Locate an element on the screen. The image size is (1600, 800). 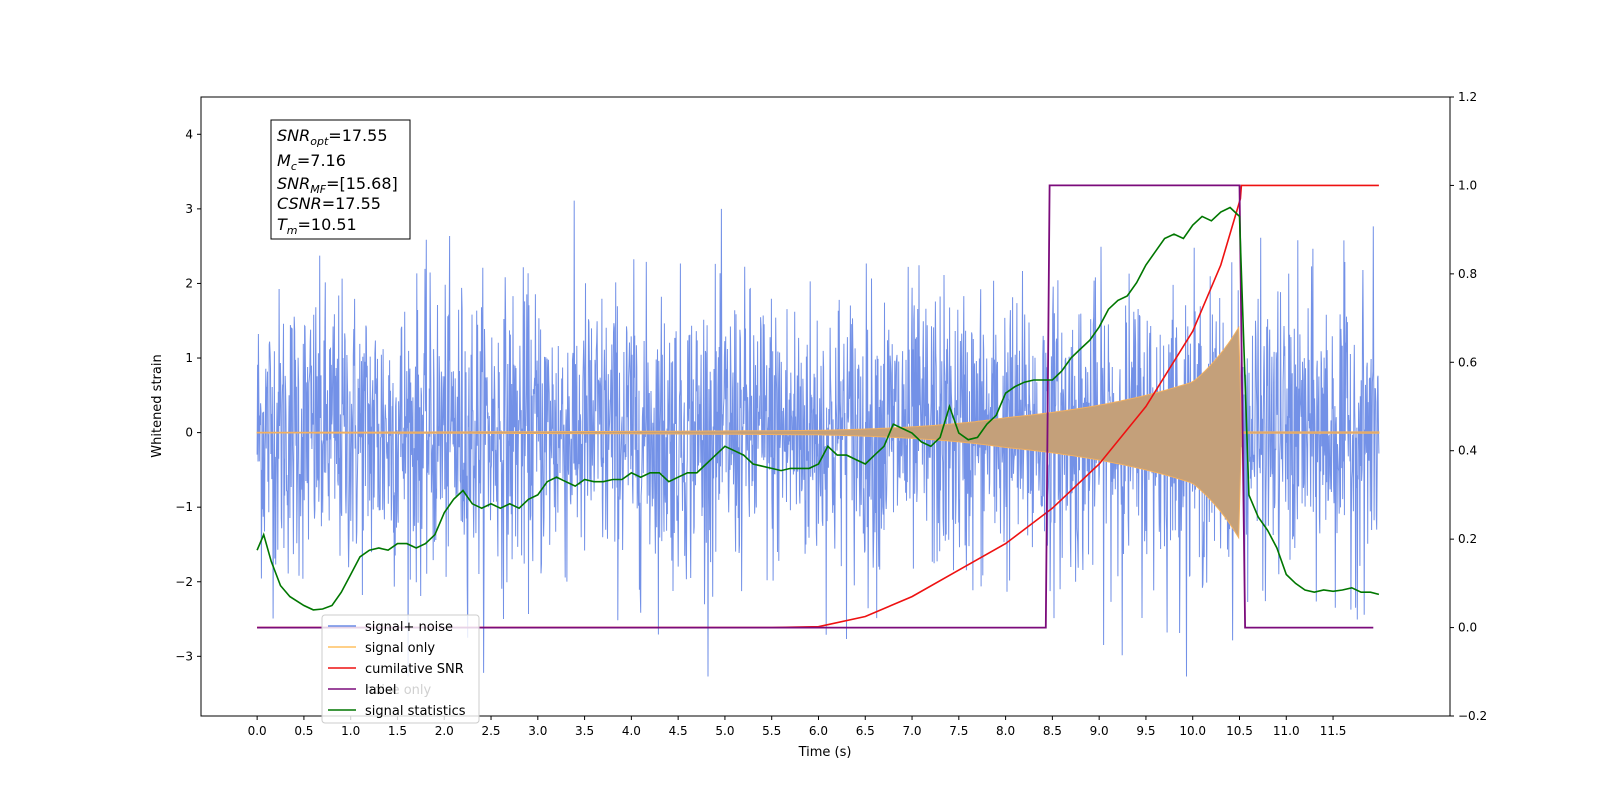
y-right-tick-label: 0.4 is located at coordinates (1467, 451).